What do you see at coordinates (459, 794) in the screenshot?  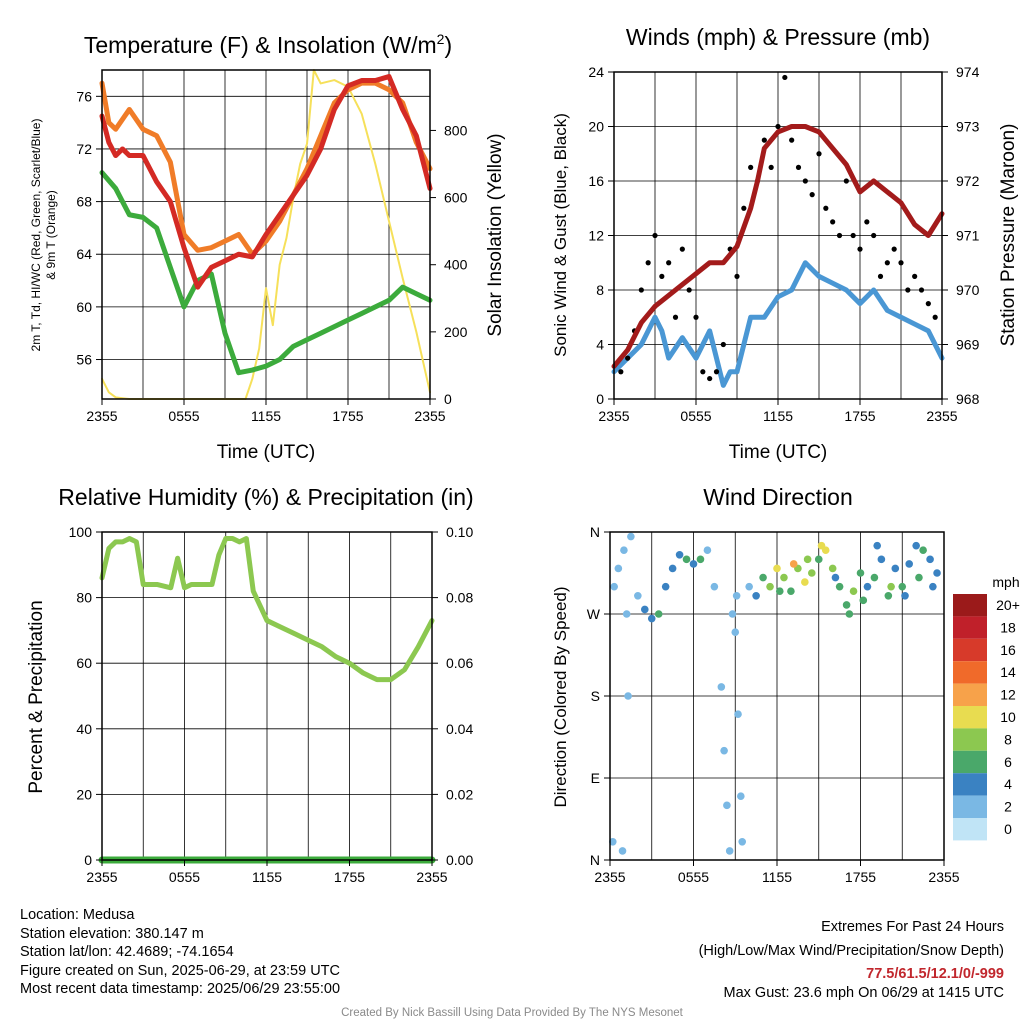 I see `y2-tick-label: 0.02` at bounding box center [459, 794].